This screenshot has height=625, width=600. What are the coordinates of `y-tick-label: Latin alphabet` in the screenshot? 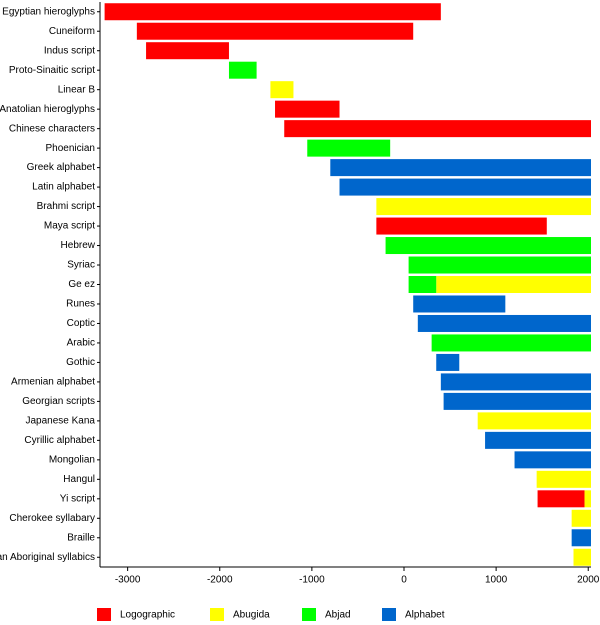 It's located at (63, 187).